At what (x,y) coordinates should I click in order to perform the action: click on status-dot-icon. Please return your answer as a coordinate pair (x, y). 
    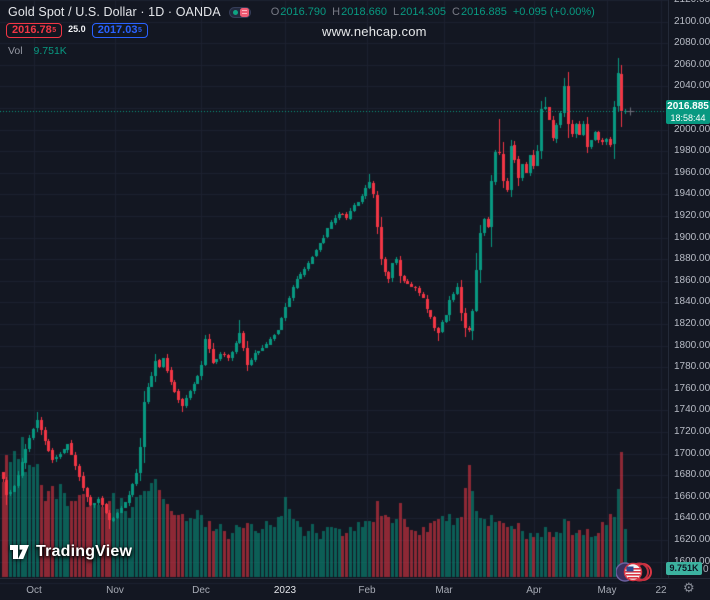
    Looking at the image, I should click on (235, 12).